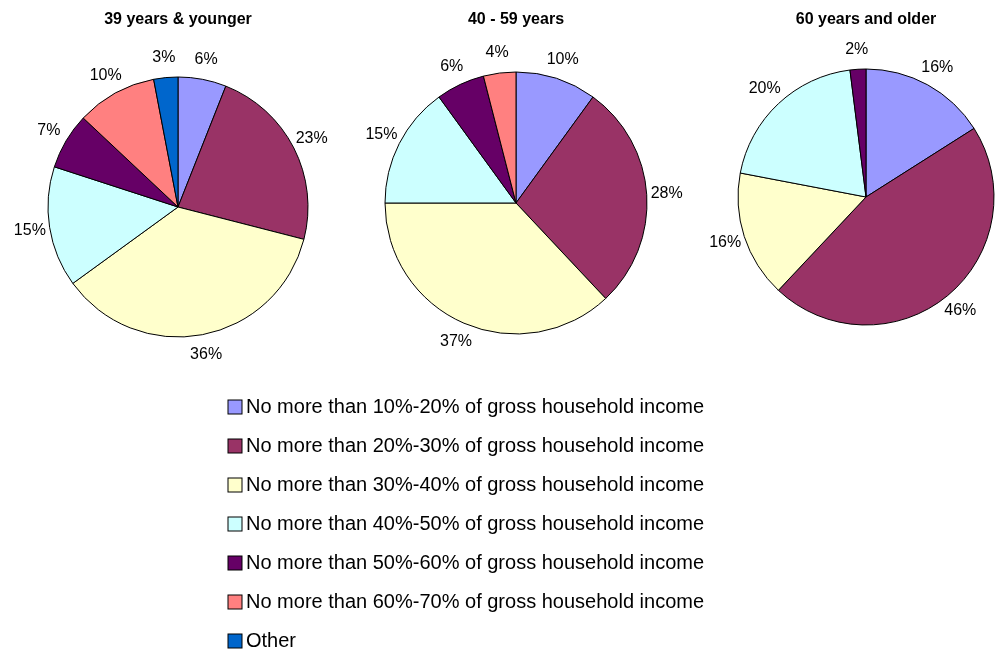  Describe the element at coordinates (764, 88) in the screenshot. I see `data-label: 20%` at that location.